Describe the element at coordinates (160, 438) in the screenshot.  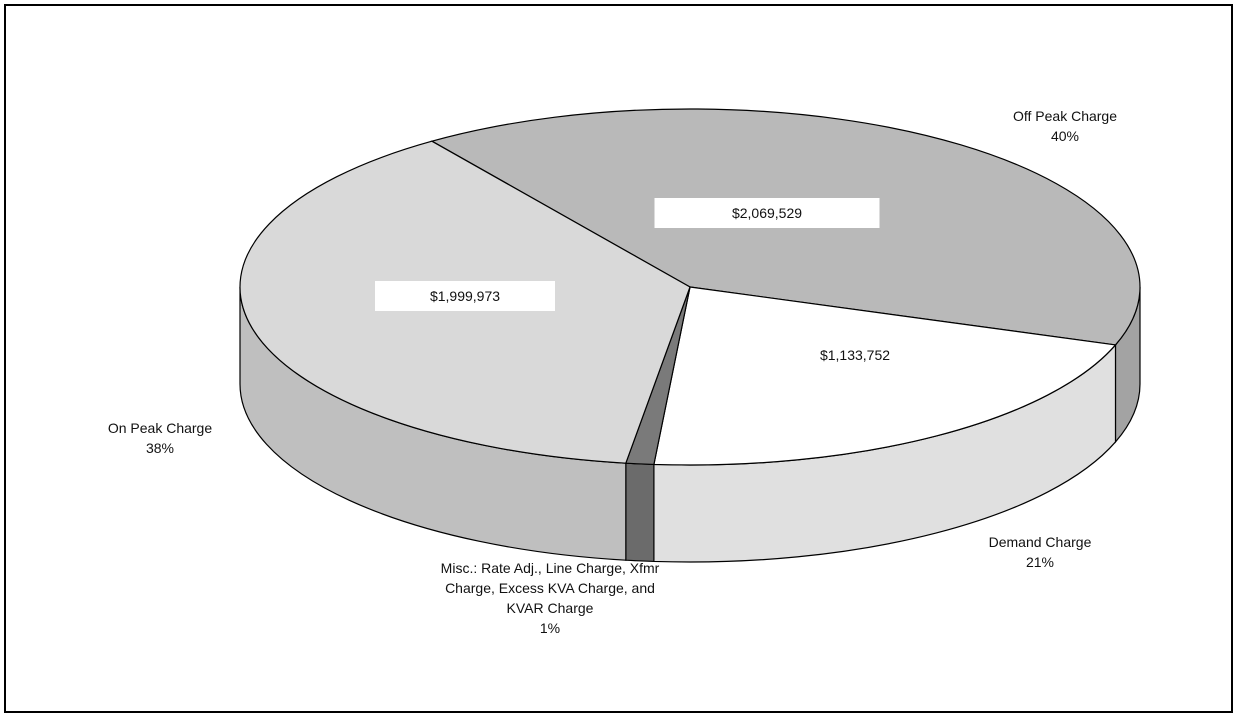
I see `slice-label: On Peak Charge 38%` at that location.